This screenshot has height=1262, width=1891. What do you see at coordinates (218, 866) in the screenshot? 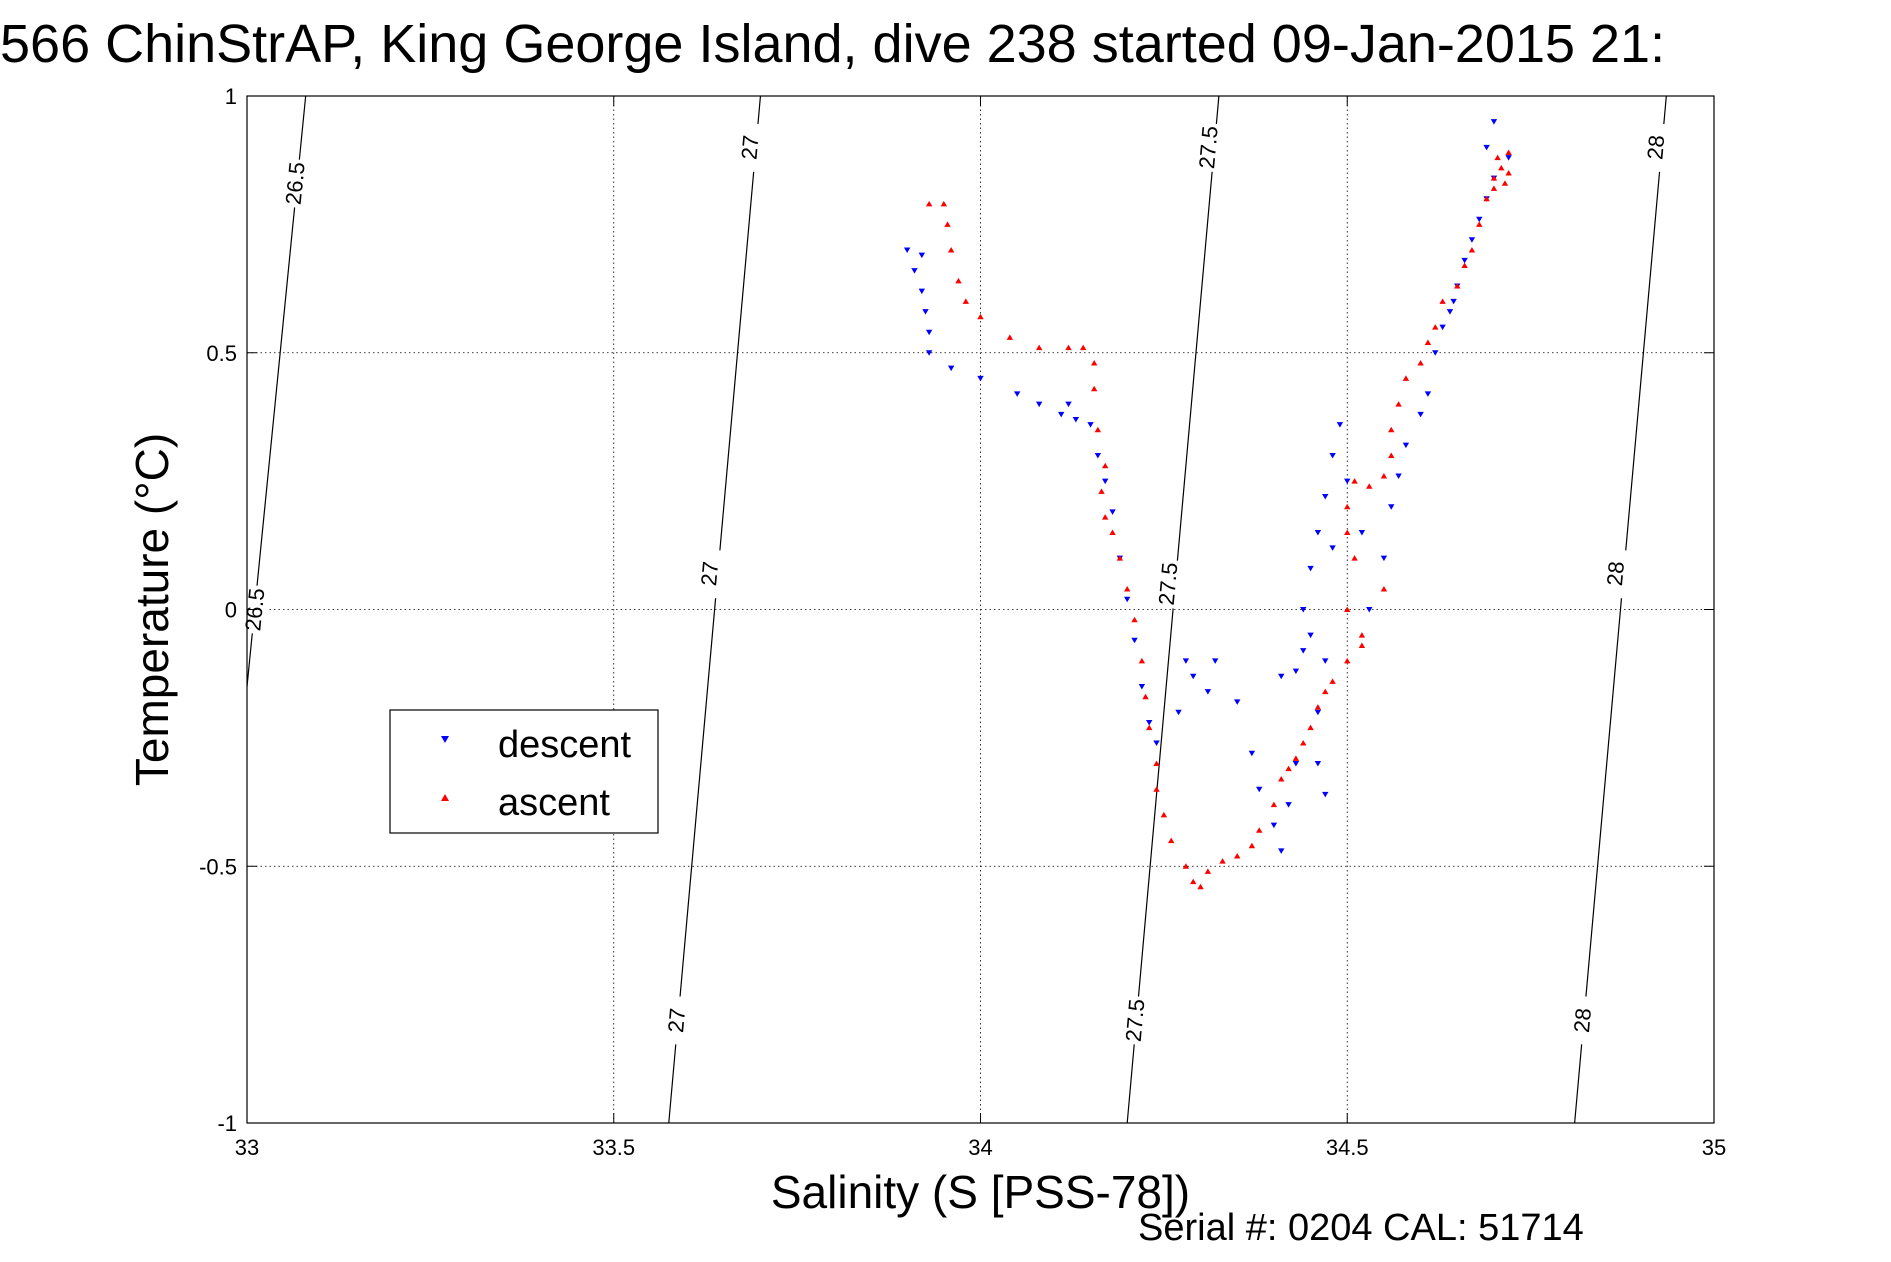
I see `y-tick-label: -0.5` at bounding box center [218, 866].